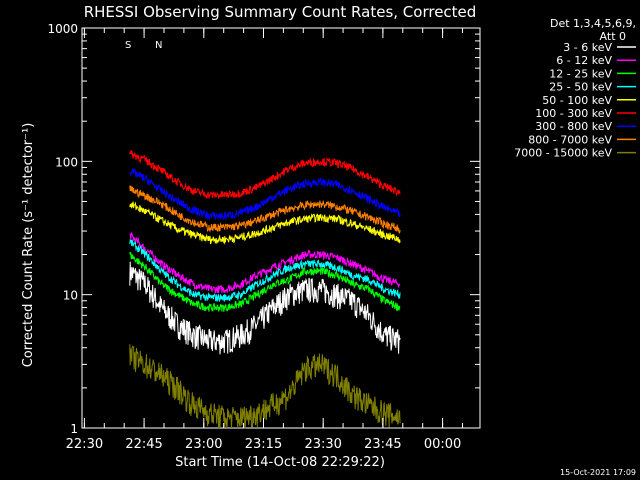  Describe the element at coordinates (322, 444) in the screenshot. I see `x-tick-label: 23:30` at that location.